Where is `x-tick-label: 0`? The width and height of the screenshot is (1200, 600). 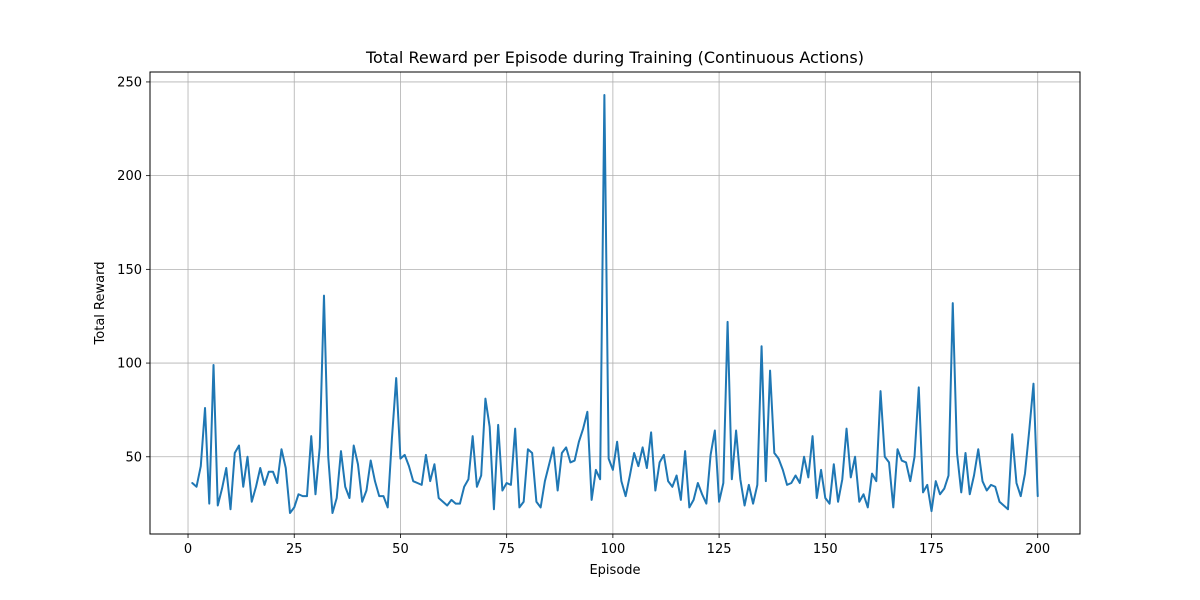 x-tick-label: 0 is located at coordinates (188, 549).